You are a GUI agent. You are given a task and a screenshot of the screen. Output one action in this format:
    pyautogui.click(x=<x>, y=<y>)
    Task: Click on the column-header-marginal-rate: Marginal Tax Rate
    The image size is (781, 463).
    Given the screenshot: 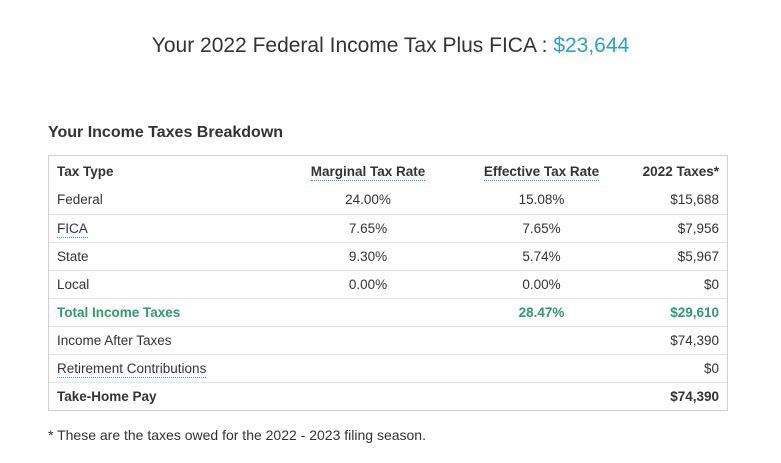 What is the action you would take?
    pyautogui.click(x=368, y=171)
    